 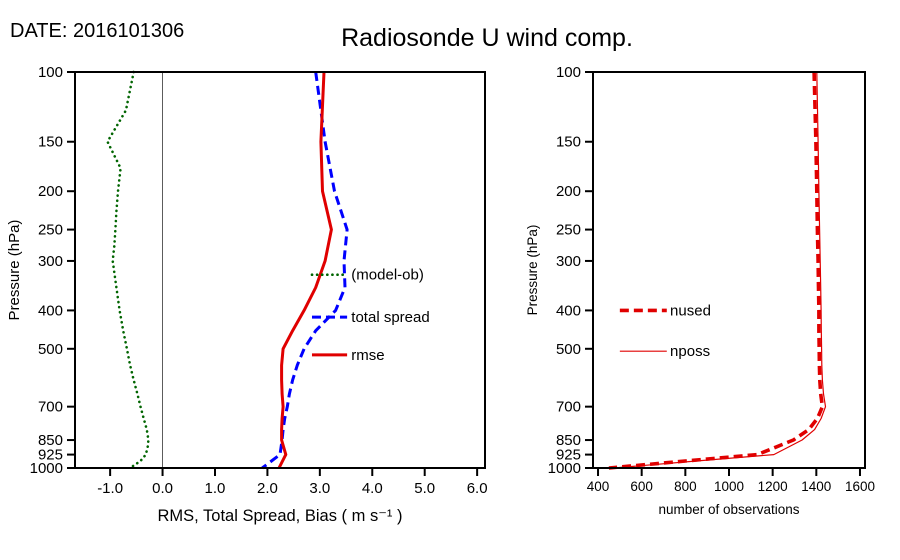 What do you see at coordinates (280, 516) in the screenshot?
I see `x-axis-label: RMS, Total Spread, Bias ( m s⁻¹ )` at bounding box center [280, 516].